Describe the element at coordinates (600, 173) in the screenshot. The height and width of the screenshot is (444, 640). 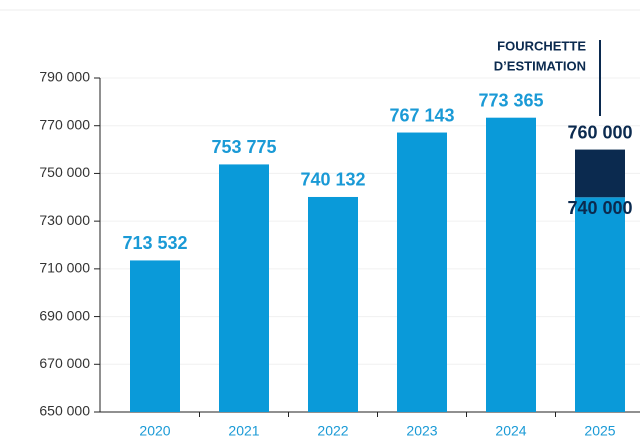
I see `estimate-range` at that location.